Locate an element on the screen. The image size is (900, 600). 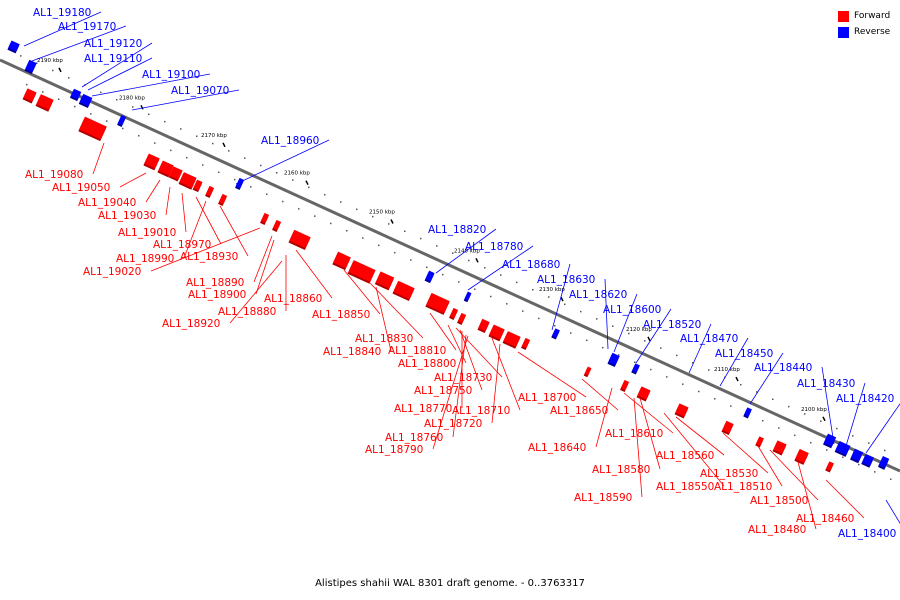
reverse-gene-label: AL1_18620 is located at coordinates (598, 295).